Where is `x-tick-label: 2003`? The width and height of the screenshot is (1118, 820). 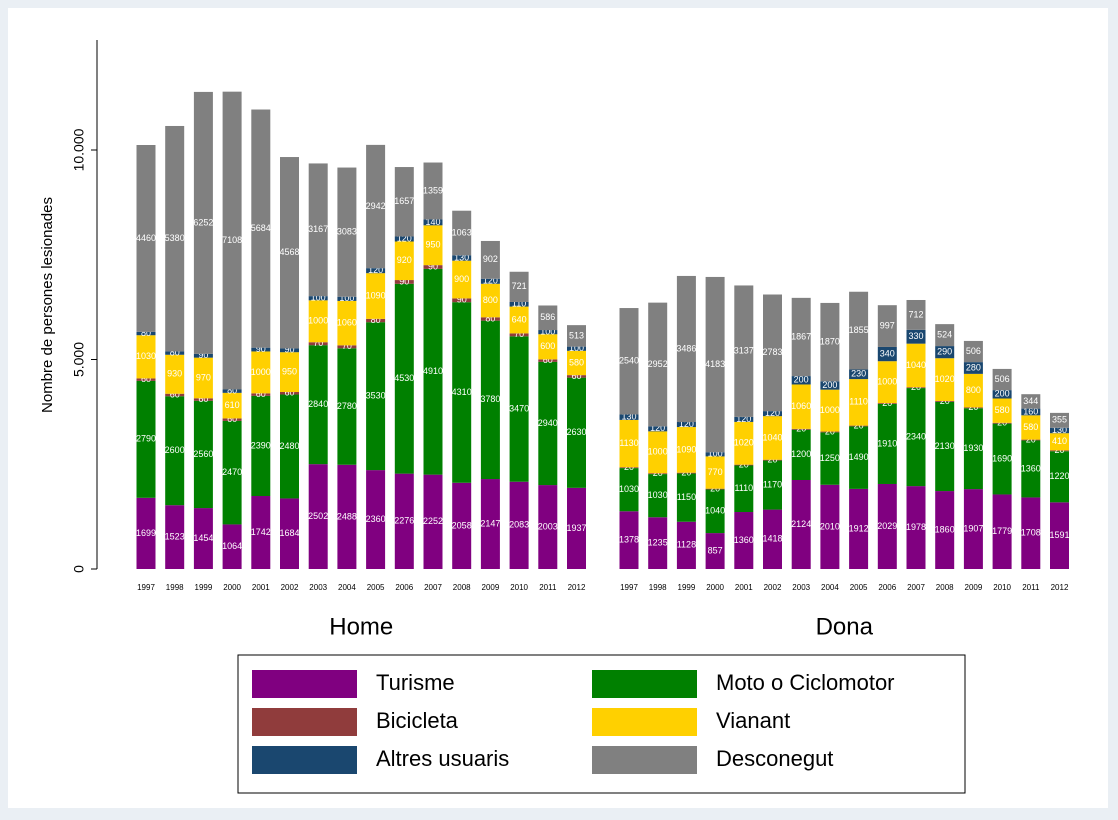
x-tick-label: 2003 is located at coordinates (801, 587).